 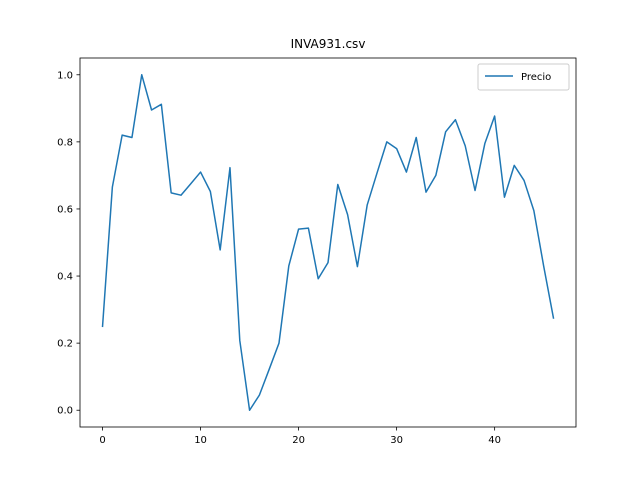 What do you see at coordinates (328, 44) in the screenshot?
I see `chart-title: INVA931.csv` at bounding box center [328, 44].